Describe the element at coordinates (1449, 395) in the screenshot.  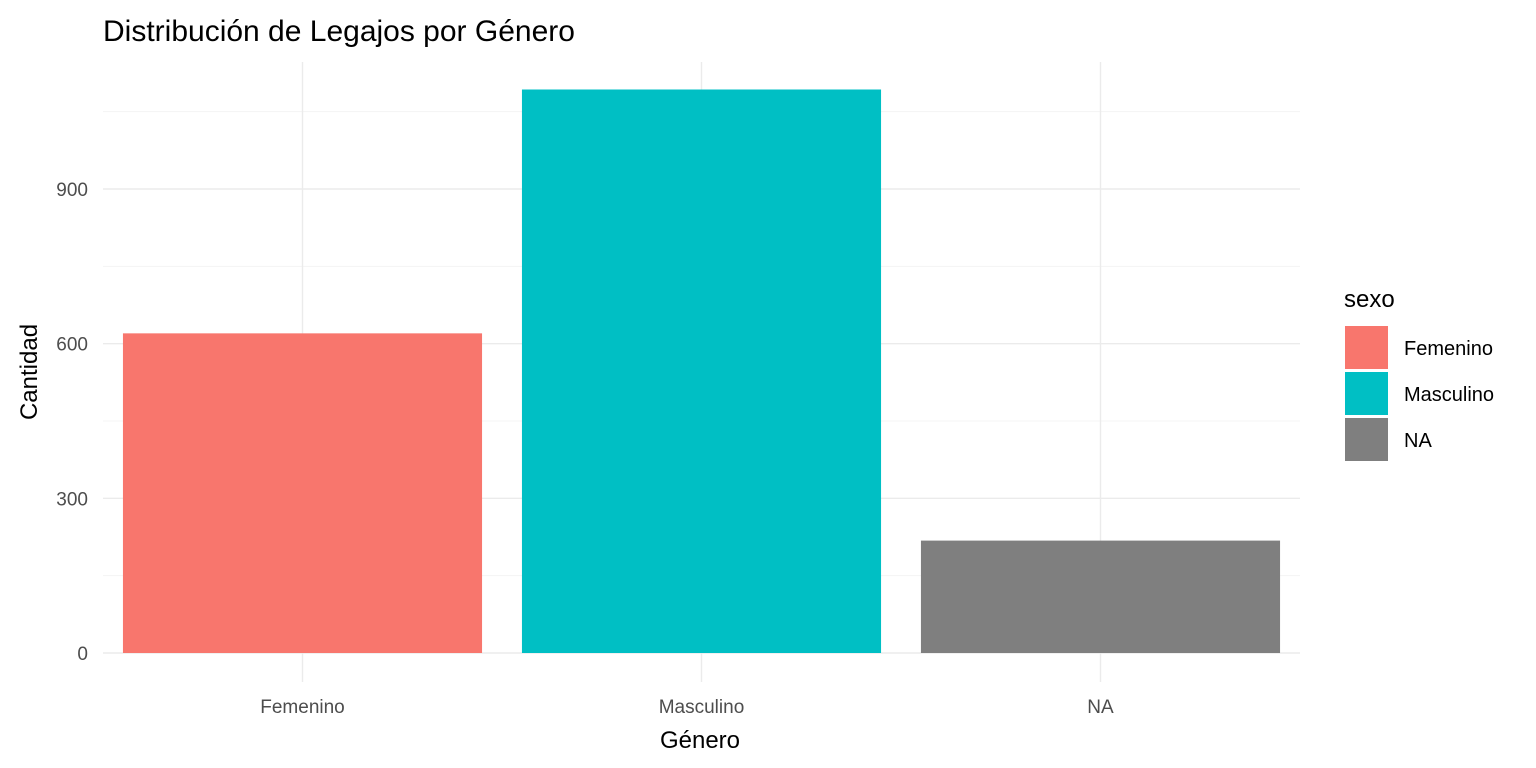
I see `legend-label: Masculino` at that location.